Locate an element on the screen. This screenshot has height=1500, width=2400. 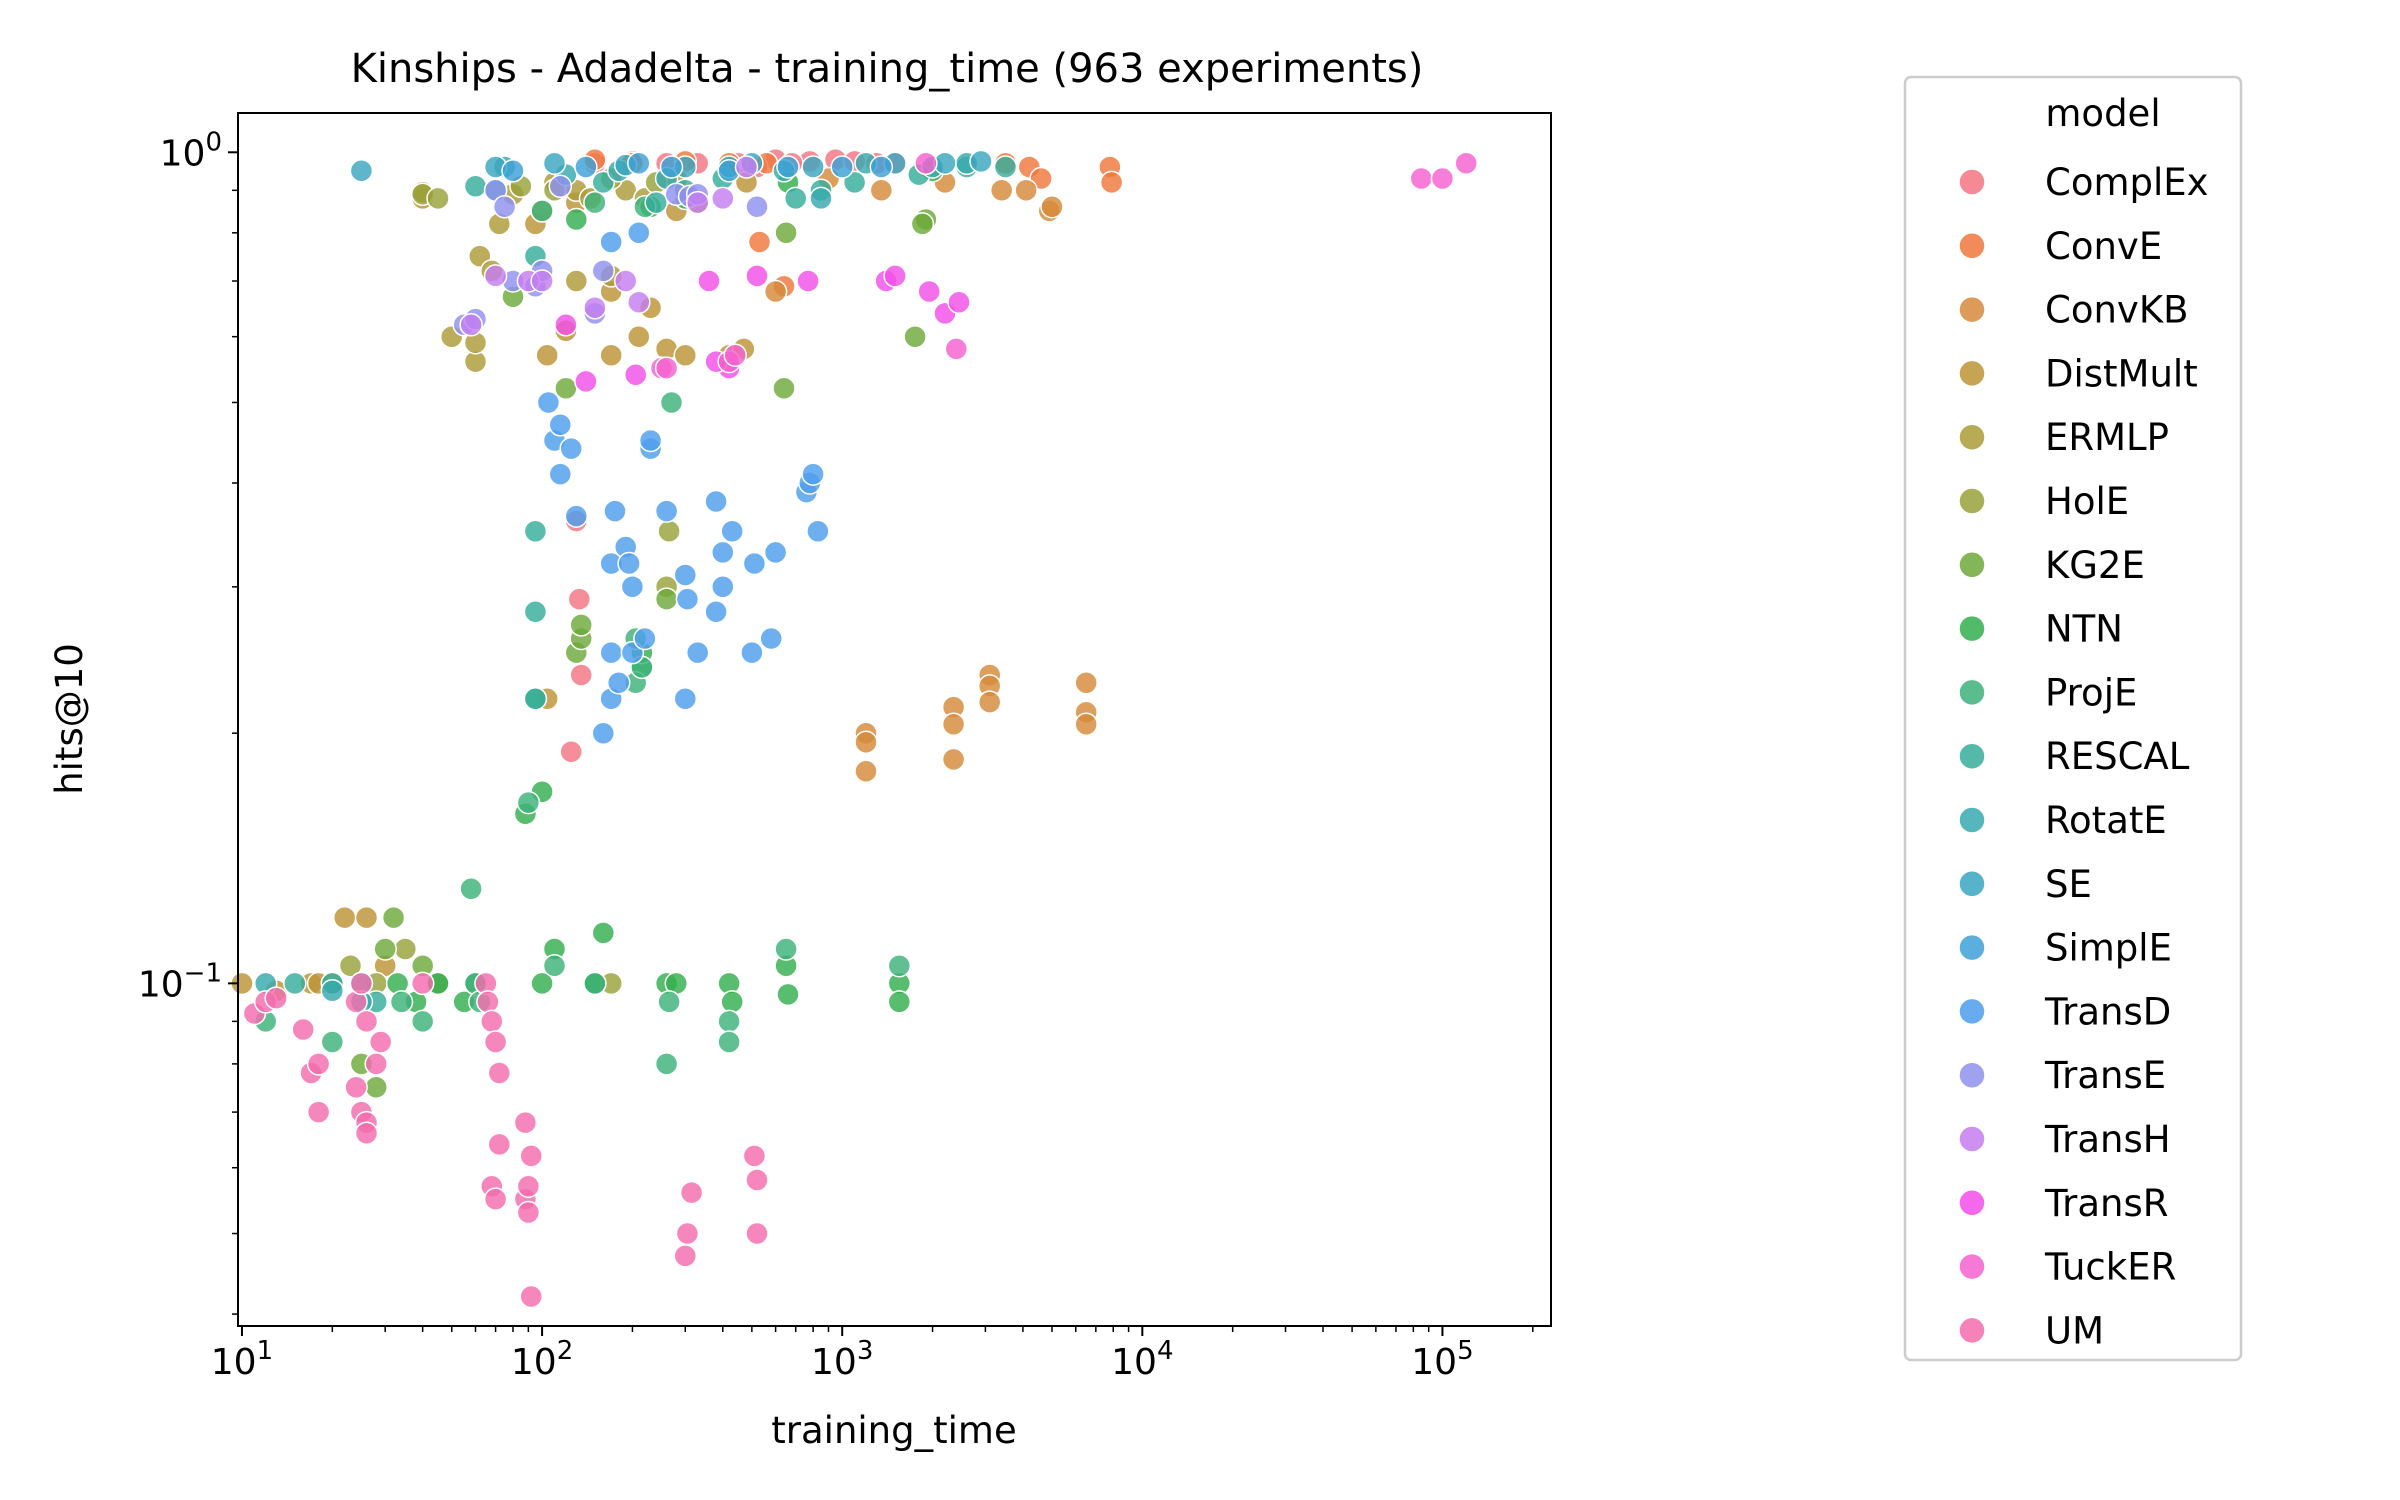
series-transd is located at coordinates (683, 483).